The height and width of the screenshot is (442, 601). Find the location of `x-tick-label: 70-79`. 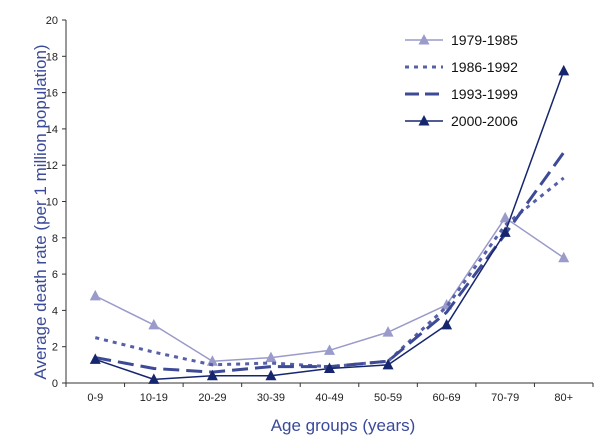

x-tick-label: 70-79 is located at coordinates (505, 398).